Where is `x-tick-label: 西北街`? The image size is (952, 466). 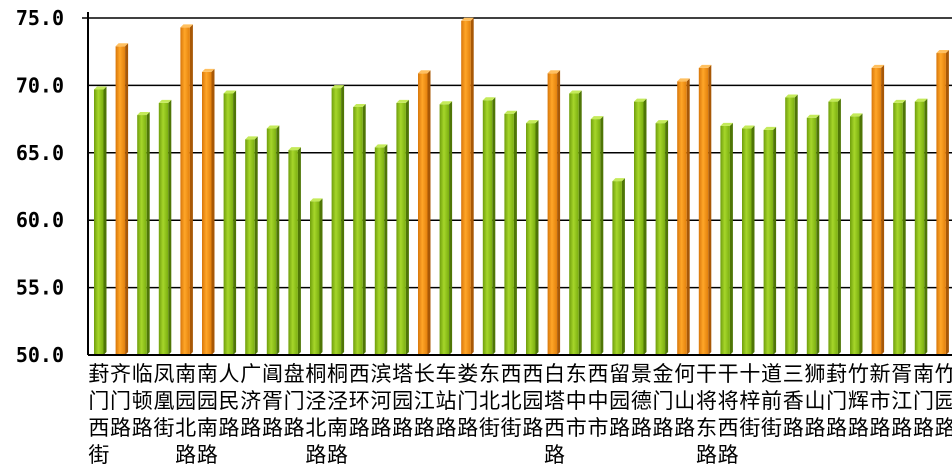
x-tick-label: 西北街 is located at coordinates (511, 401).